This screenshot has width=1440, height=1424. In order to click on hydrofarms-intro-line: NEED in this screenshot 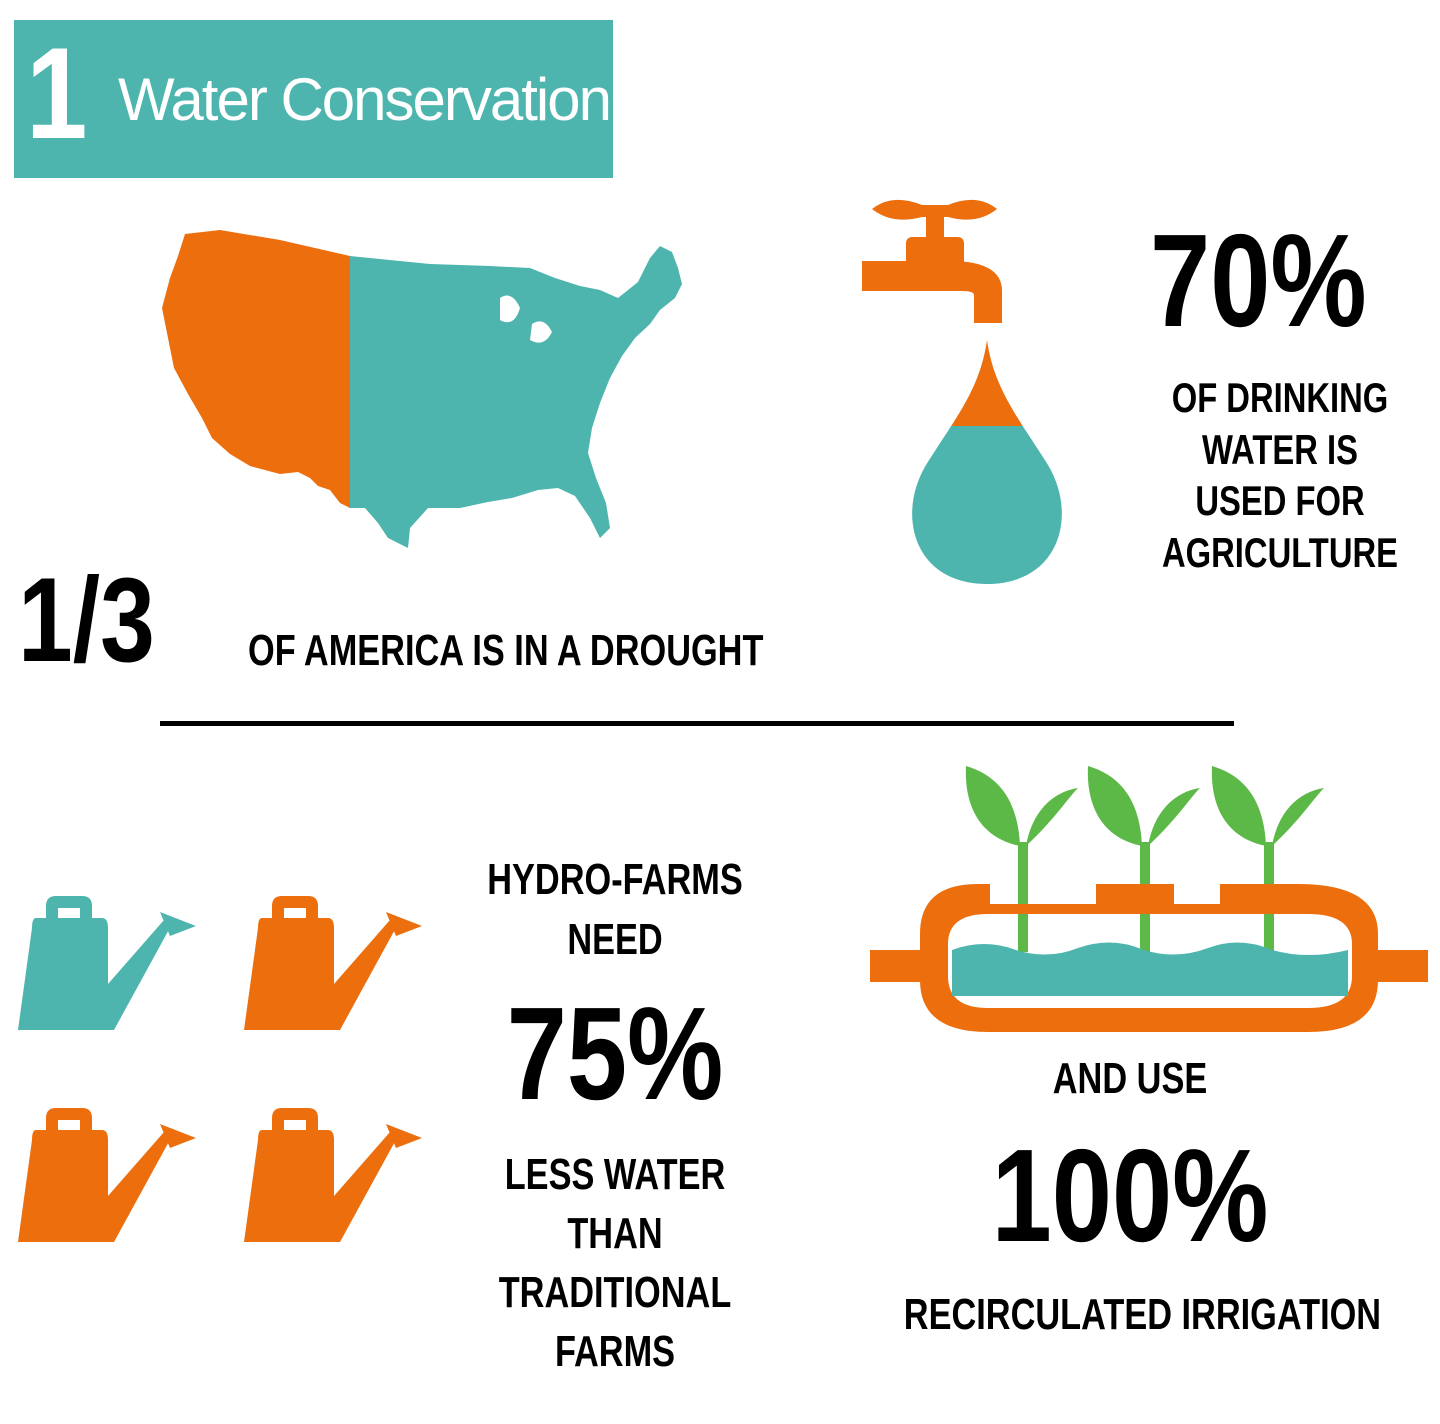, I will do `click(615, 939)`.